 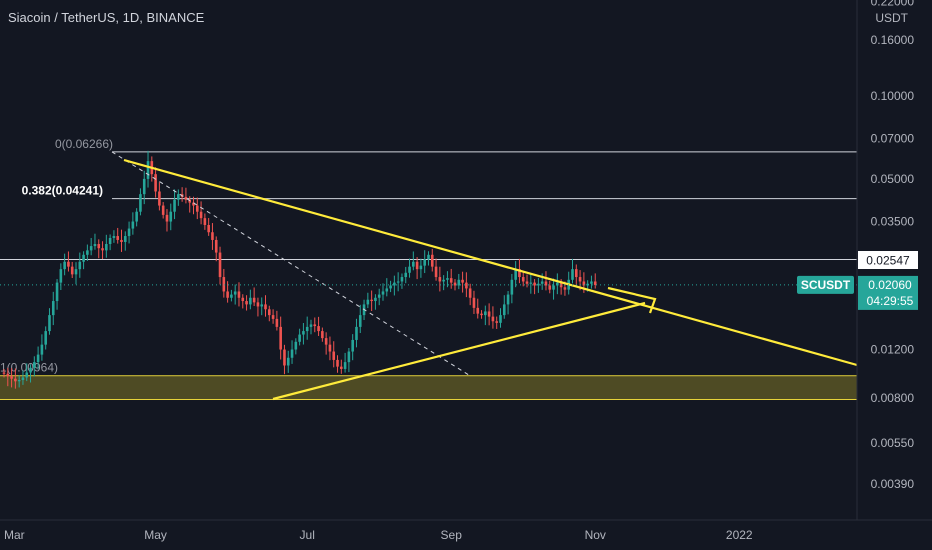 I want to click on price-tick-label: 0.22000, so click(x=893, y=4).